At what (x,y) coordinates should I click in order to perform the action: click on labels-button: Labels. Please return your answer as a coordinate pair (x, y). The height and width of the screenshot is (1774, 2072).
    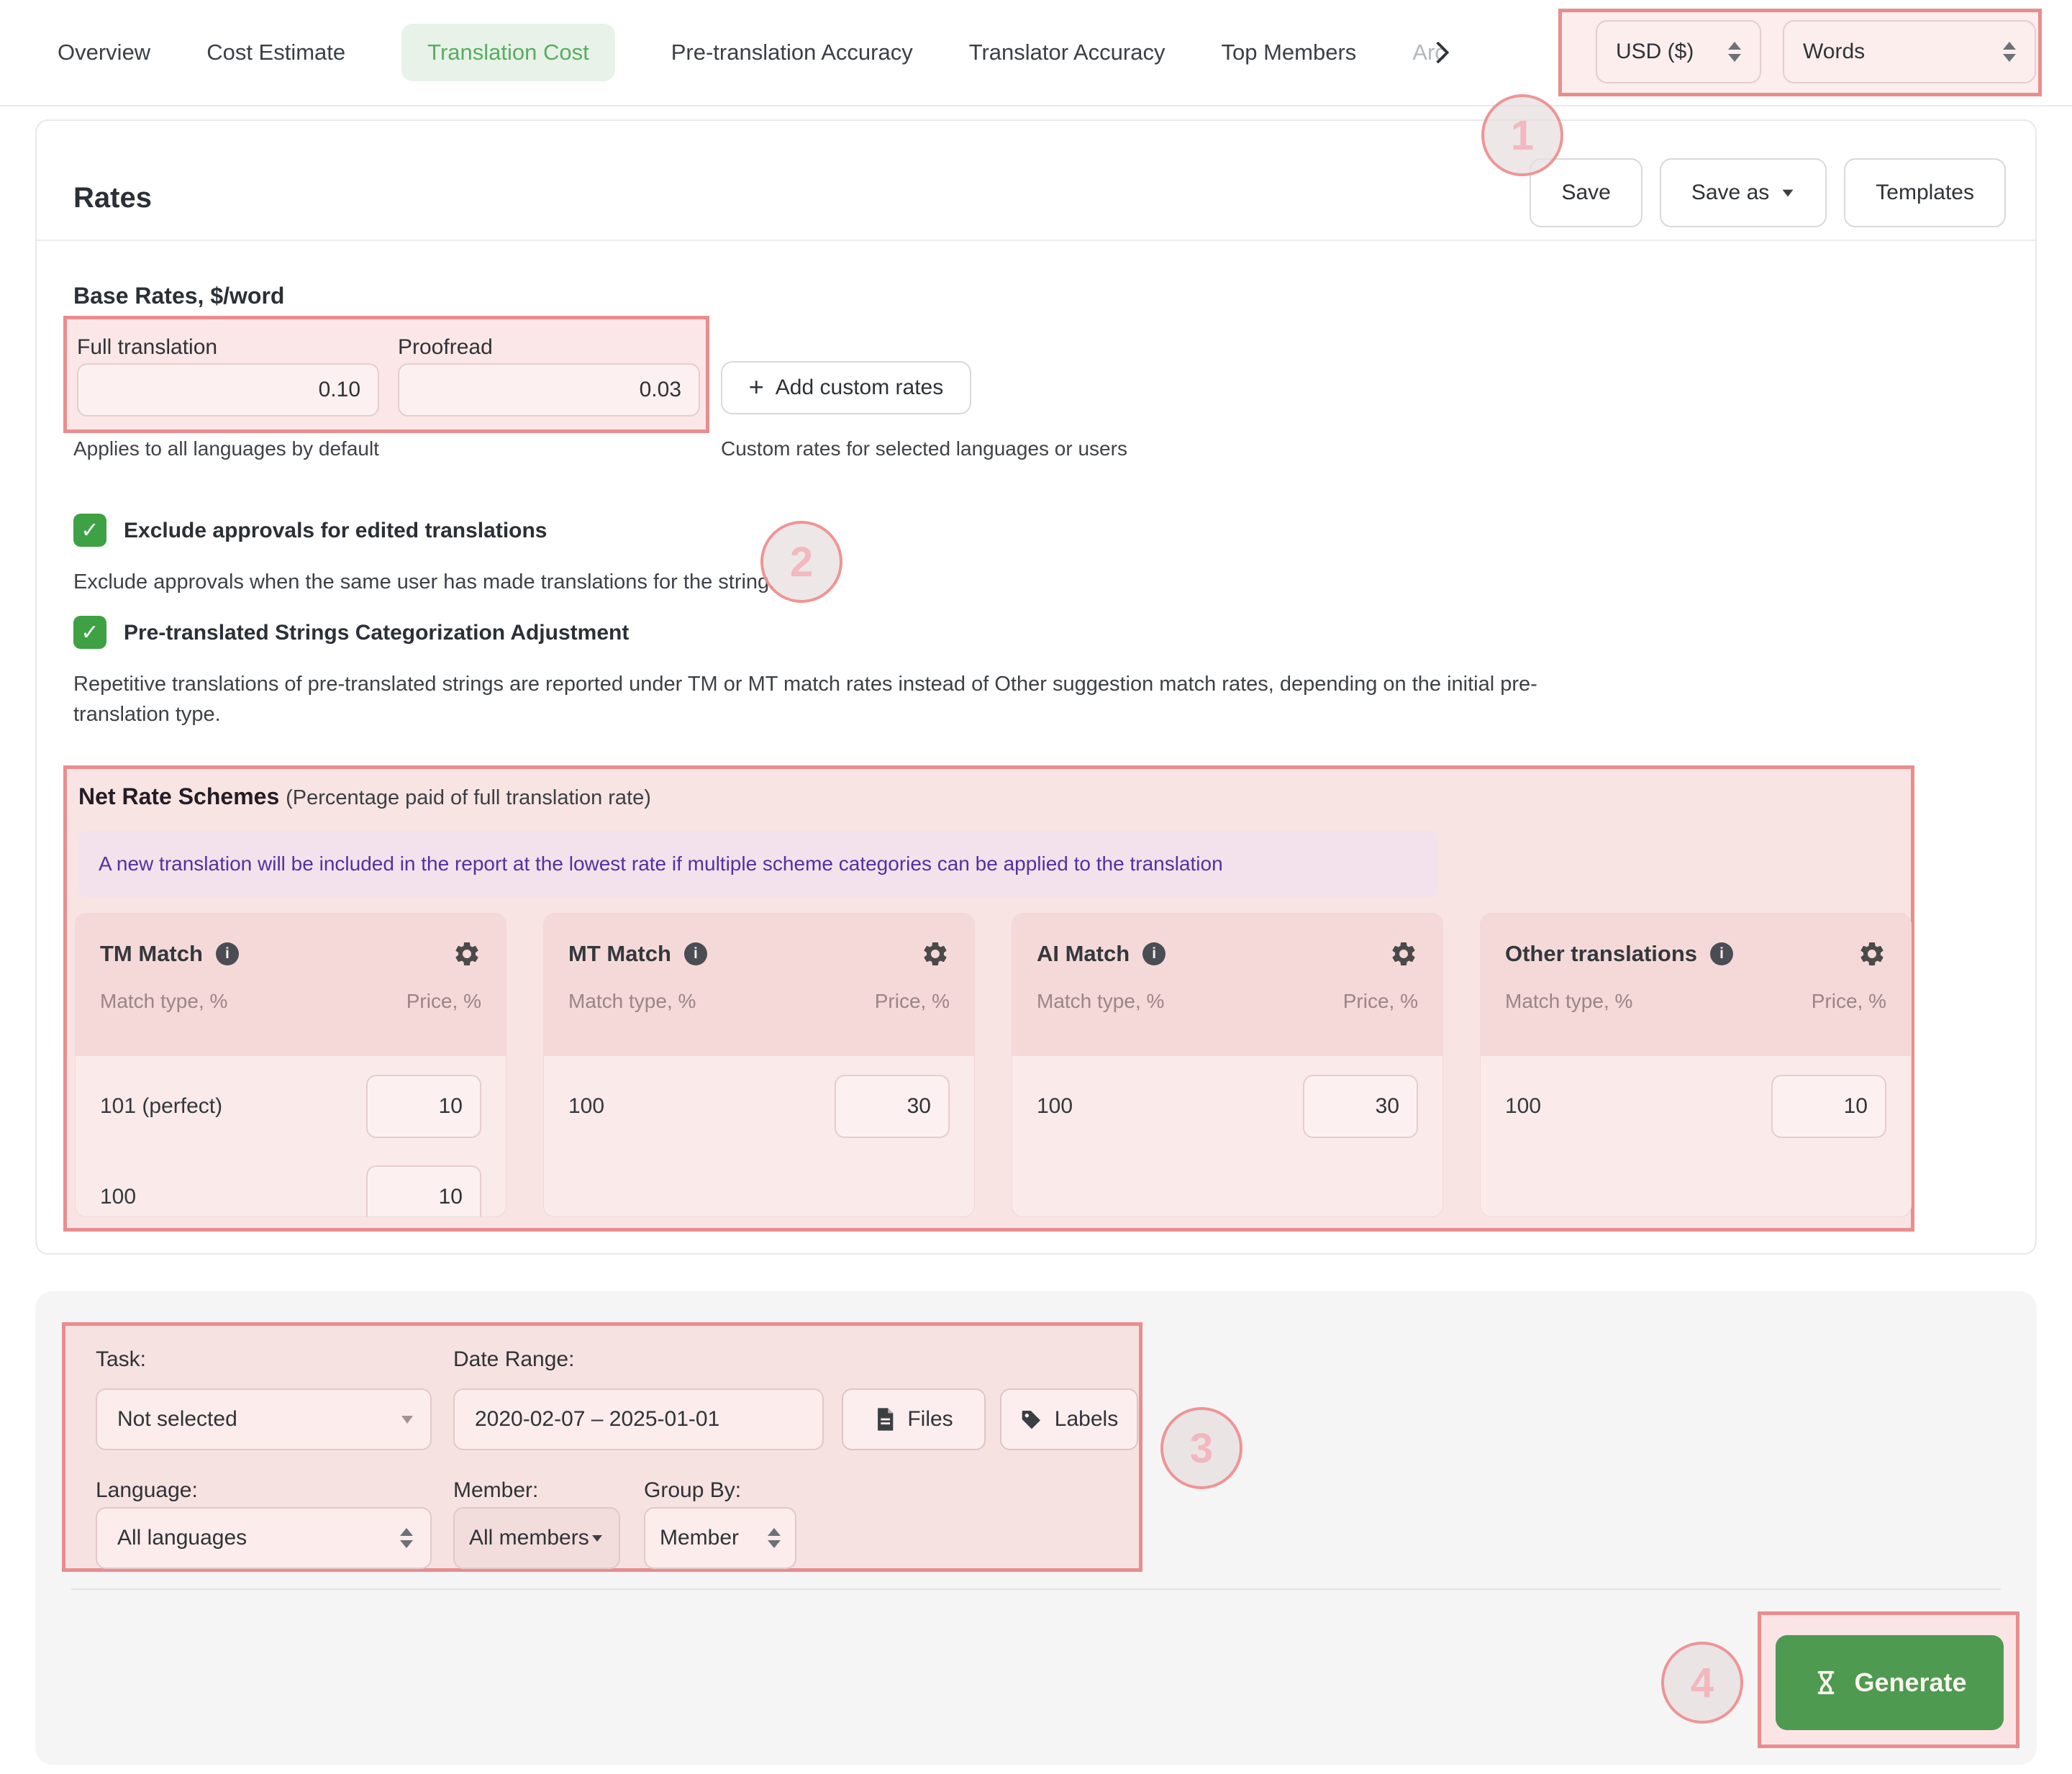
    Looking at the image, I should click on (1069, 1419).